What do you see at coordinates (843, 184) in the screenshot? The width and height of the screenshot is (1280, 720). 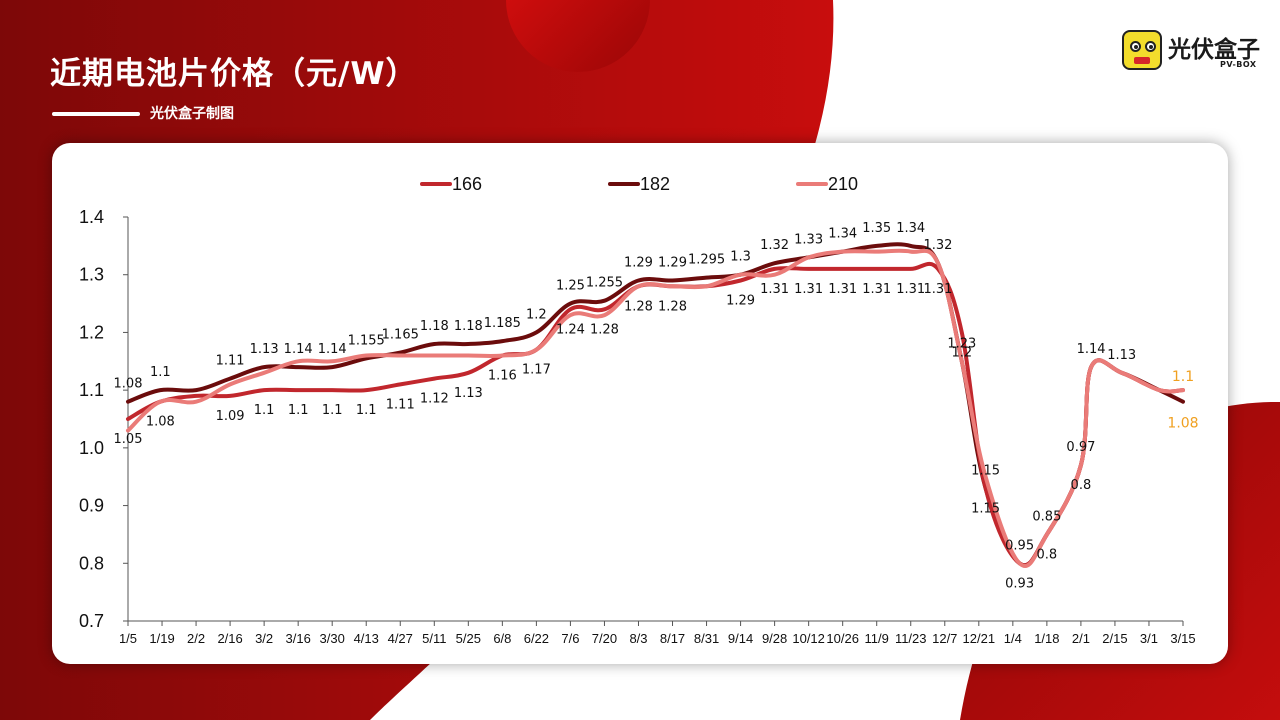 I see `legend-label-210: 210` at bounding box center [843, 184].